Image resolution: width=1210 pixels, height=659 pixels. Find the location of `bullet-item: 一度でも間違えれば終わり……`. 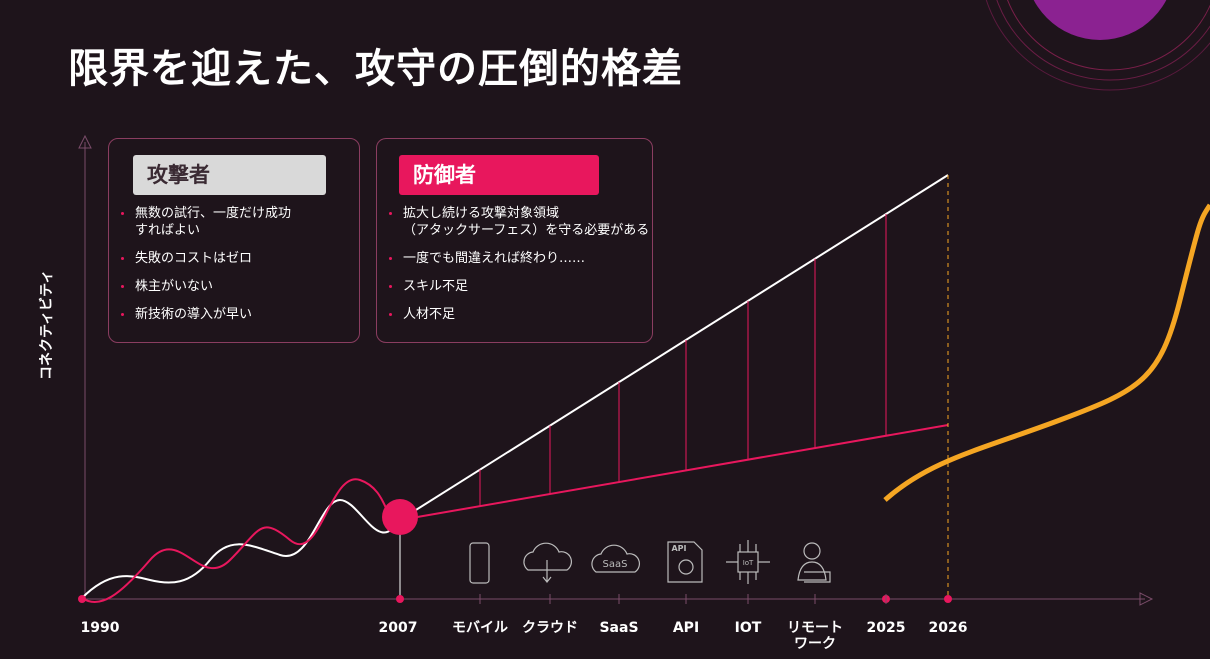

bullet-item: 一度でも間違えれば終わり…… is located at coordinates (518, 258).